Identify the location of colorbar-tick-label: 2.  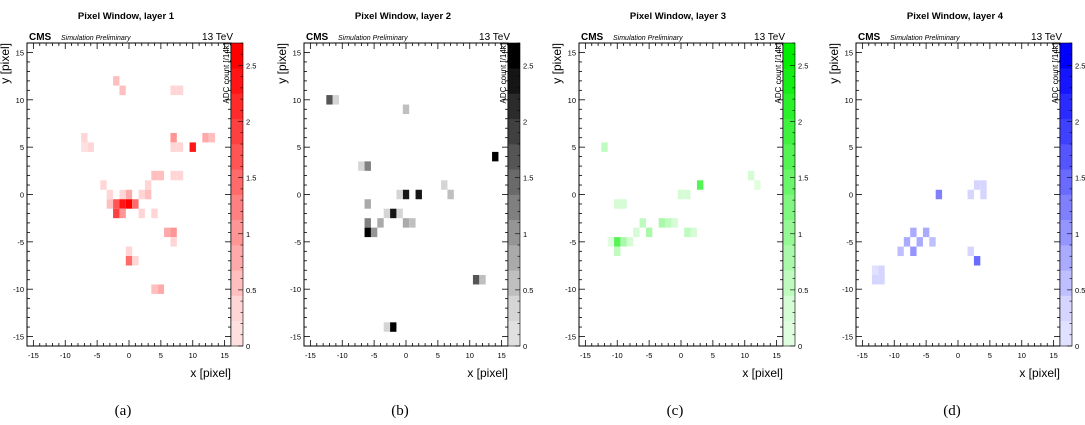
(1077, 122).